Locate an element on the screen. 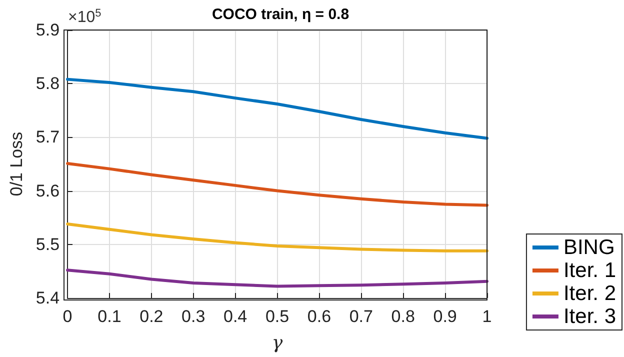  y-tick-label: 5.8 is located at coordinates (48, 84).